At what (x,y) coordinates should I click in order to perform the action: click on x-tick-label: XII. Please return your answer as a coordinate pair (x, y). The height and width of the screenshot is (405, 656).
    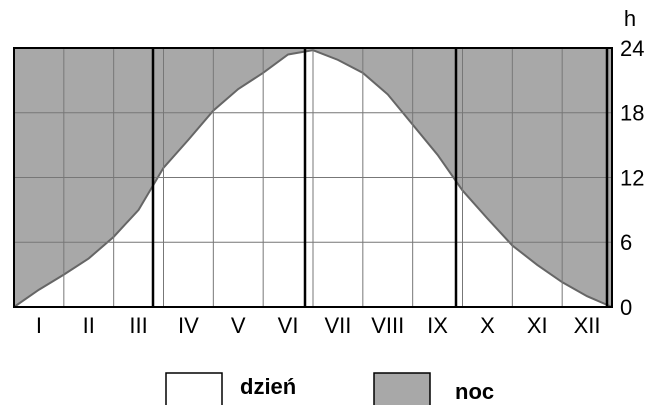
    Looking at the image, I should click on (587, 325).